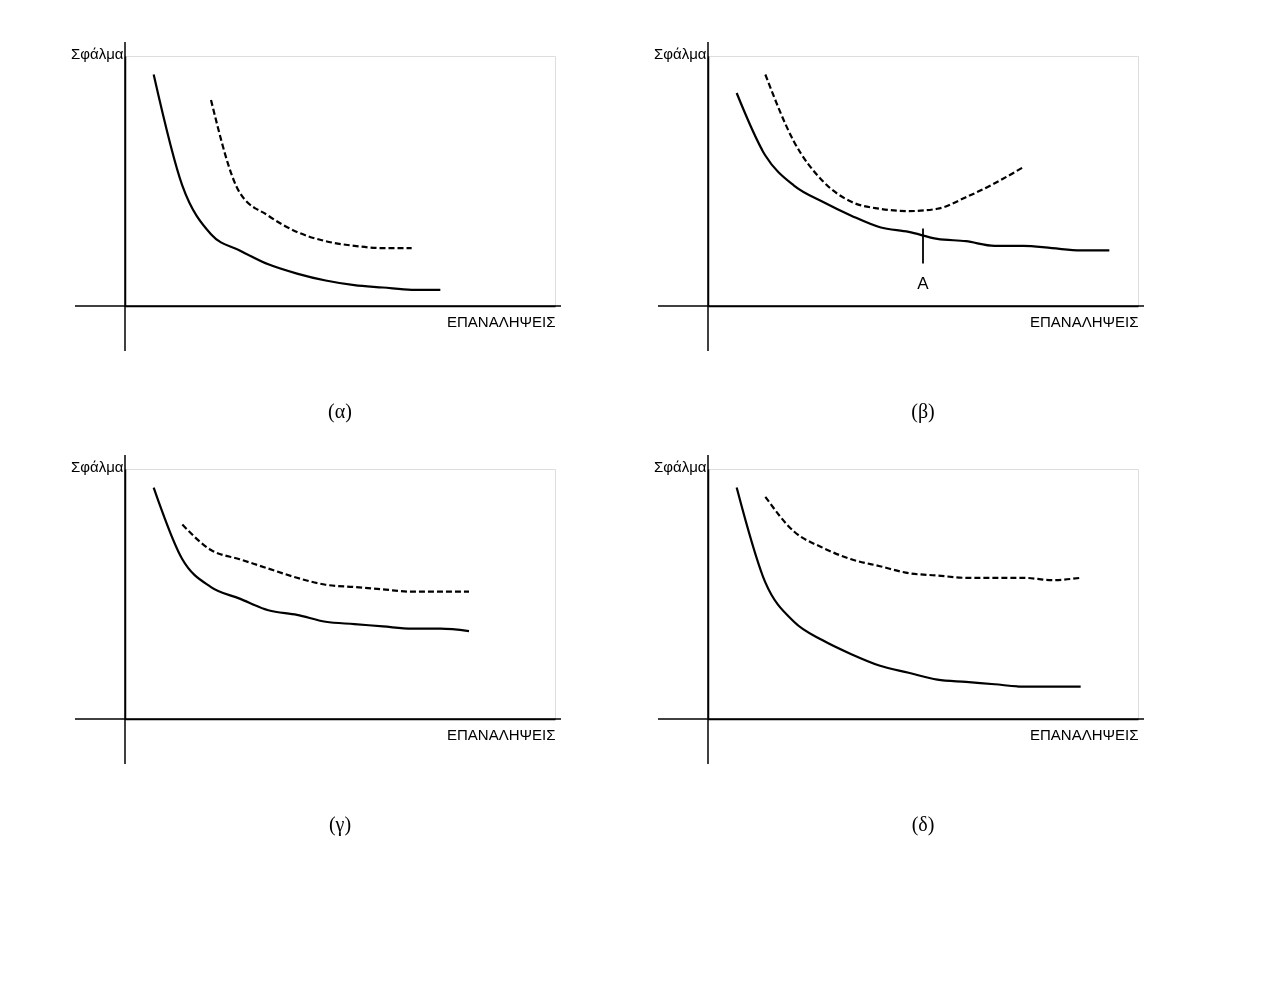  What do you see at coordinates (340, 824) in the screenshot?
I see `text: (γ)` at bounding box center [340, 824].